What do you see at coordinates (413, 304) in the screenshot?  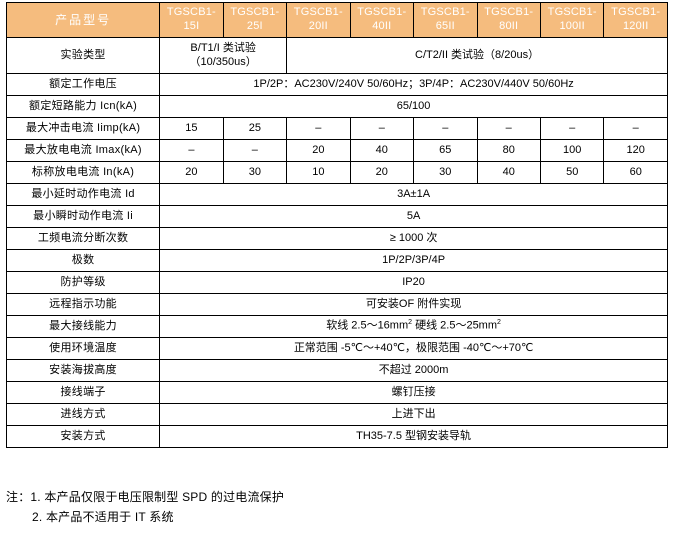 I see `cell-remote-indication: 可安装OF 附件实现` at bounding box center [413, 304].